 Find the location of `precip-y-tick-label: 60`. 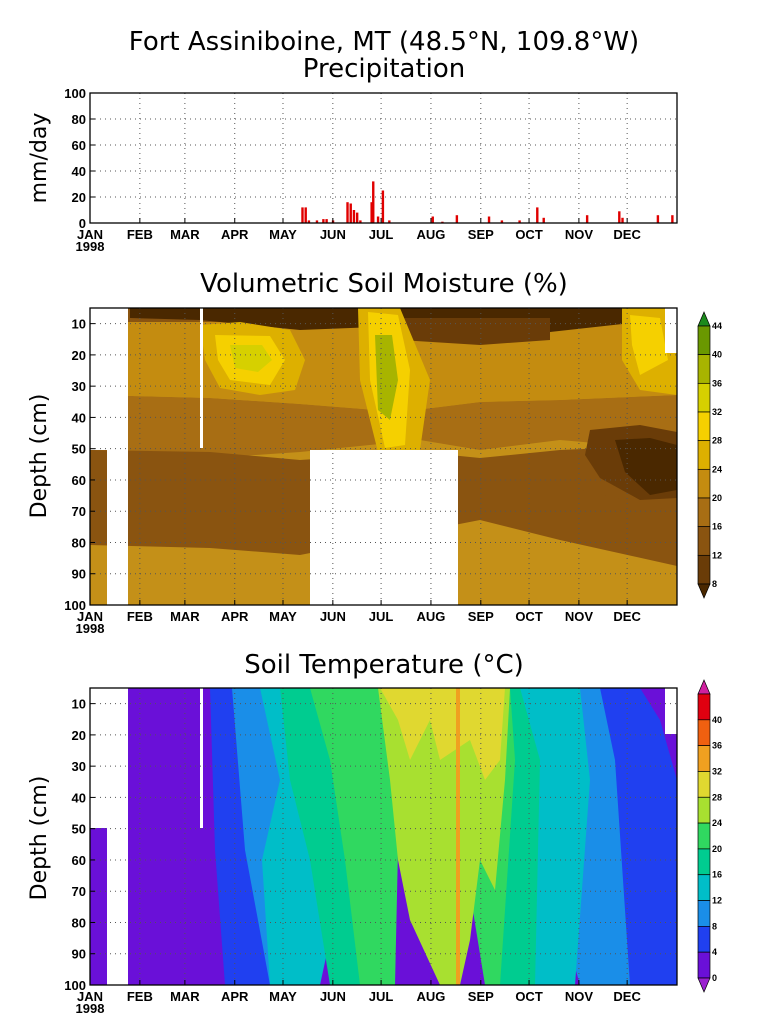

precip-y-tick-label: 60 is located at coordinates (79, 145).